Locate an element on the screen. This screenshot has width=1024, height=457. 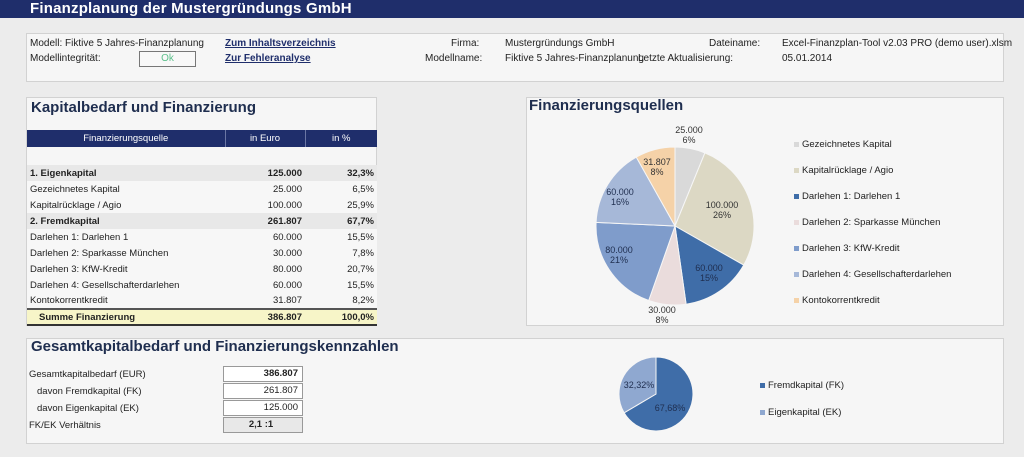
table-row: 2. Fremdkapital 261.807 67,7% is located at coordinates (202, 221).